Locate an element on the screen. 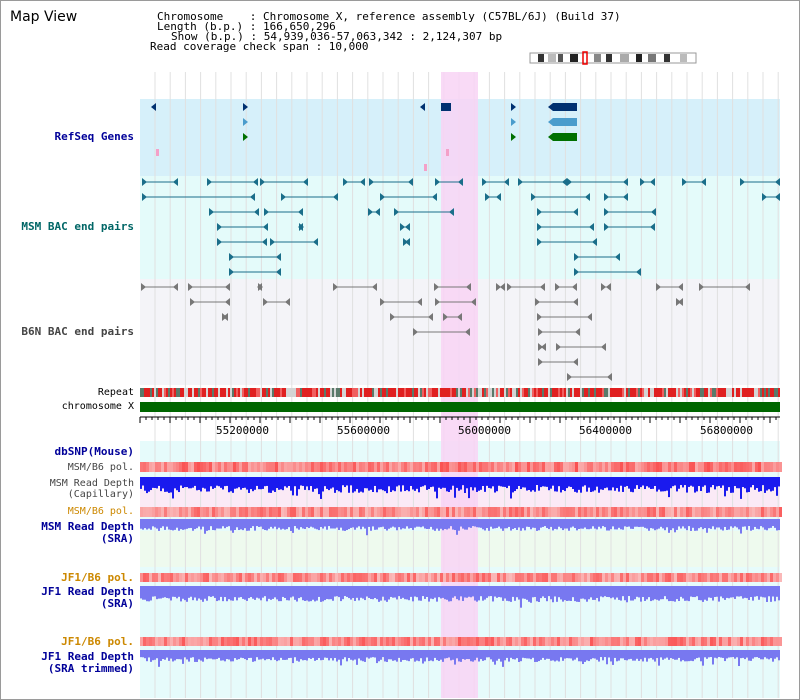 This screenshot has height=700, width=800. jf1-pol-label: JF1/B6 pol. is located at coordinates (97, 577).